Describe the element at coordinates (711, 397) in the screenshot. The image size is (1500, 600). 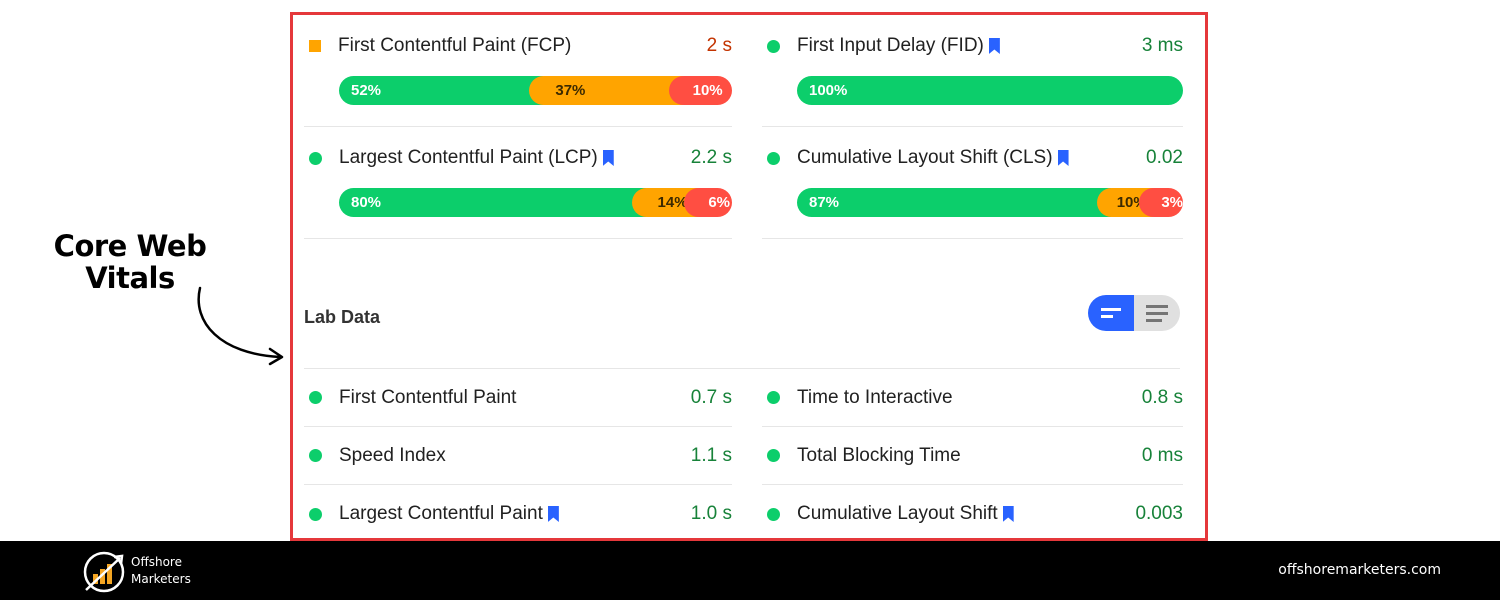
I see `metric-value: 0.7 s` at that location.